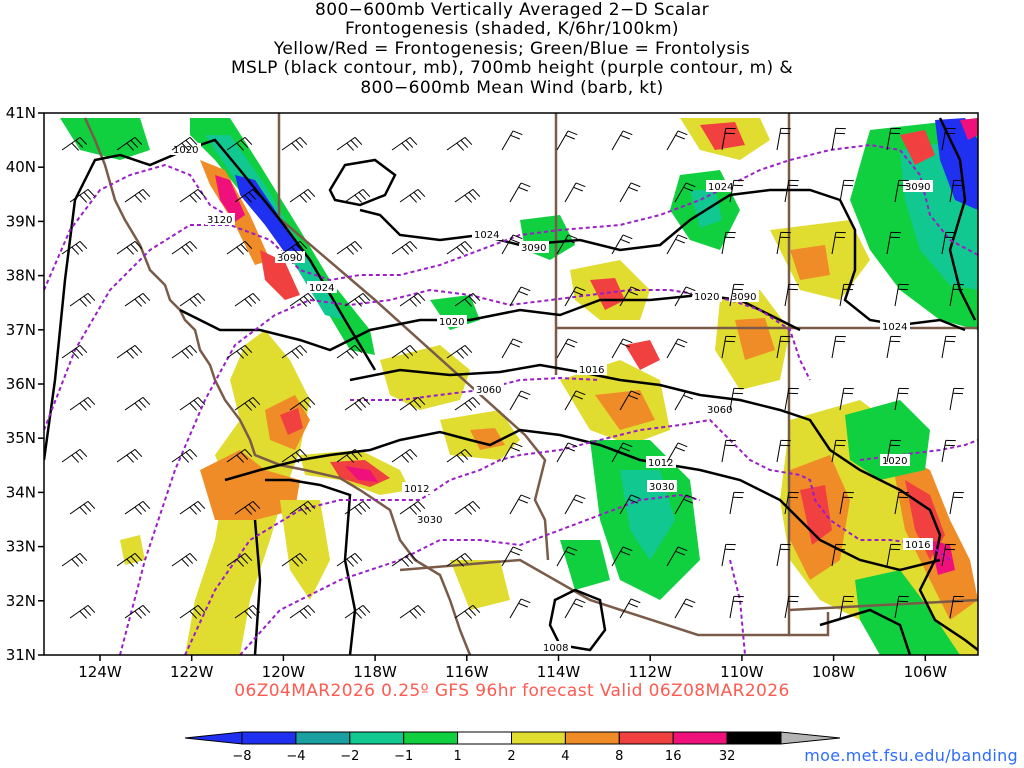 The width and height of the screenshot is (1024, 768). Describe the element at coordinates (21, 113) in the screenshot. I see `lat-label: 41N` at that location.